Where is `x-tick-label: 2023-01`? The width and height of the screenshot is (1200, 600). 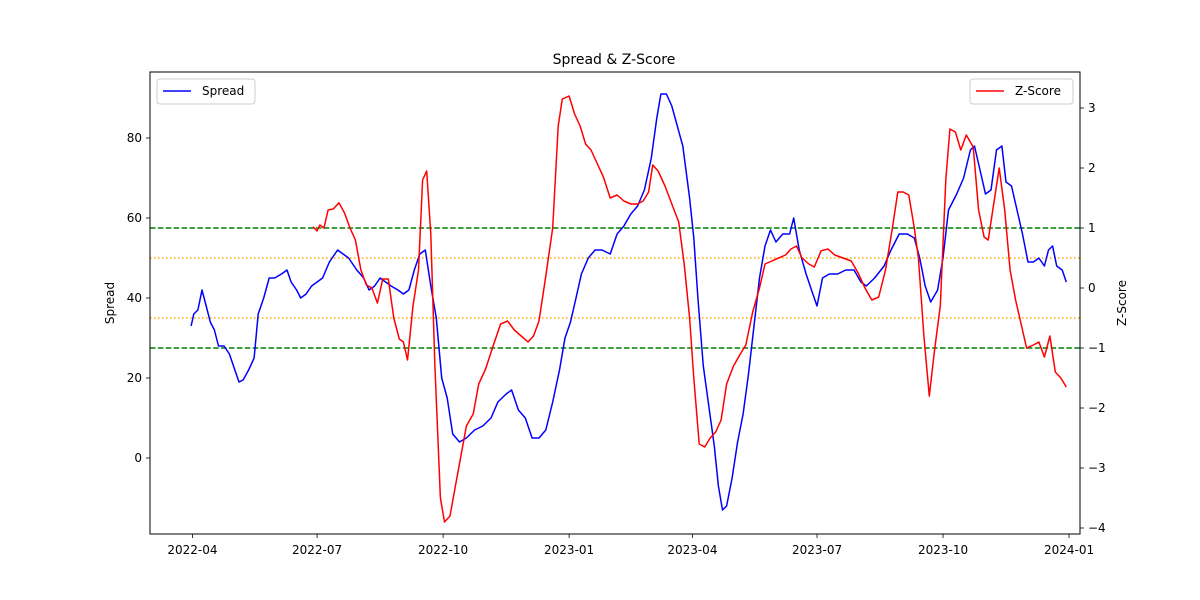 x-tick-label: 2023-01 is located at coordinates (569, 550).